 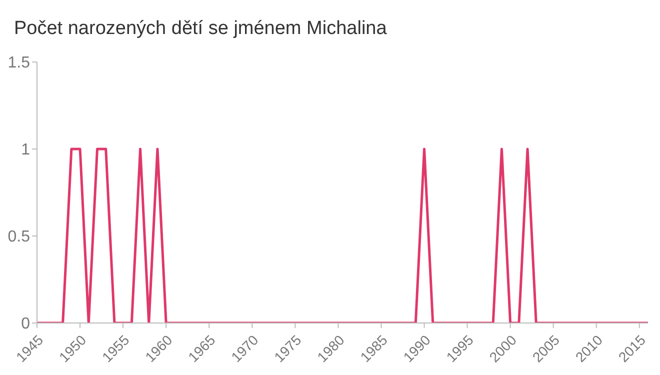 What do you see at coordinates (25, 150) in the screenshot?
I see `y-tick-label: 1` at bounding box center [25, 150].